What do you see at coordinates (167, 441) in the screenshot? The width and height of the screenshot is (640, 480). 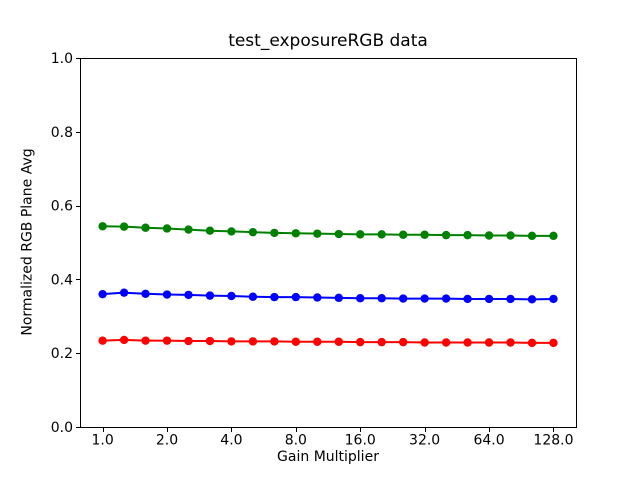 I see `x-tick-label: 2.0` at bounding box center [167, 441].